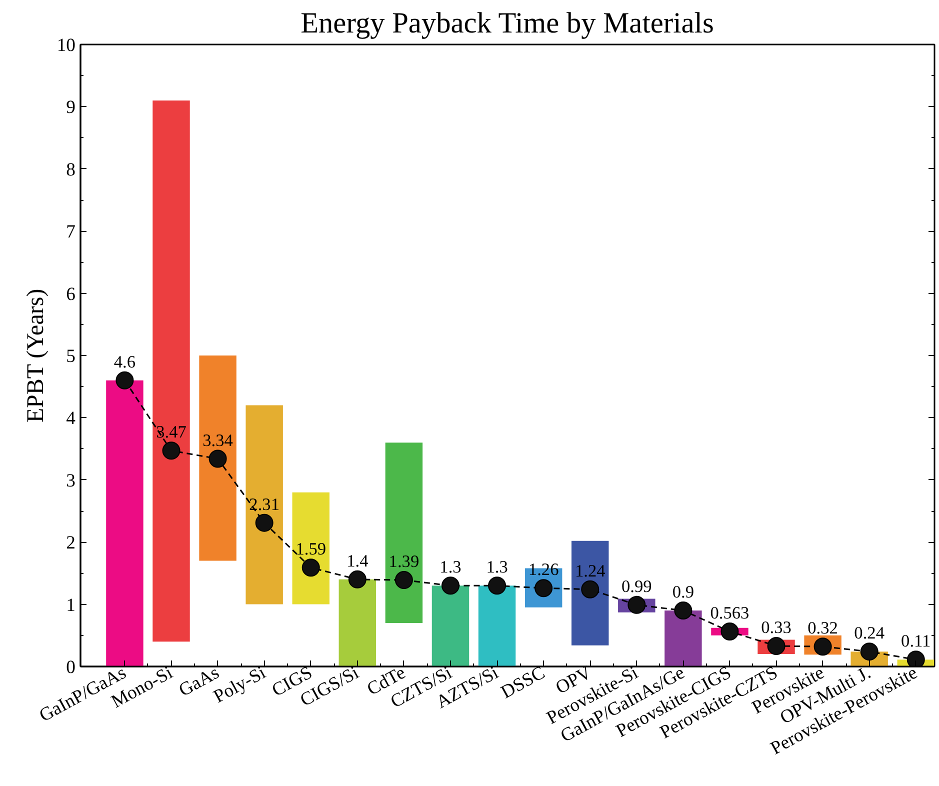 This screenshot has height=786, width=939. I want to click on data-label: 0.11, so click(916, 641).